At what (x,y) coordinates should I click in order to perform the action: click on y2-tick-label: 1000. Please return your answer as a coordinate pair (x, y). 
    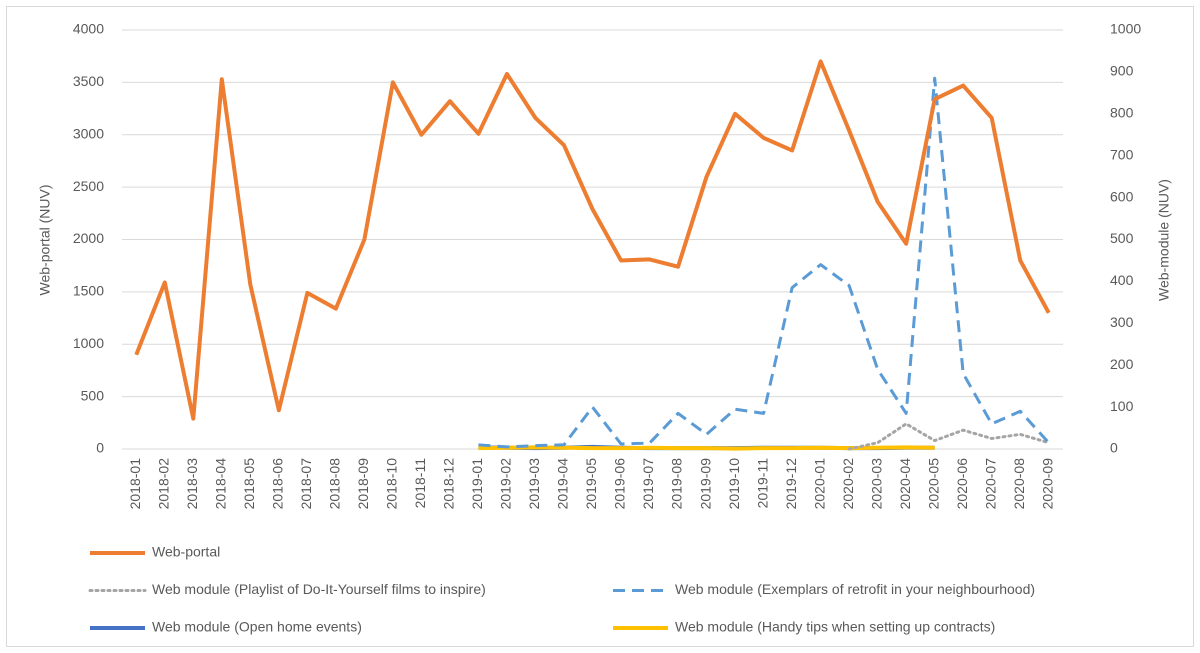
    Looking at the image, I should click on (1125, 29).